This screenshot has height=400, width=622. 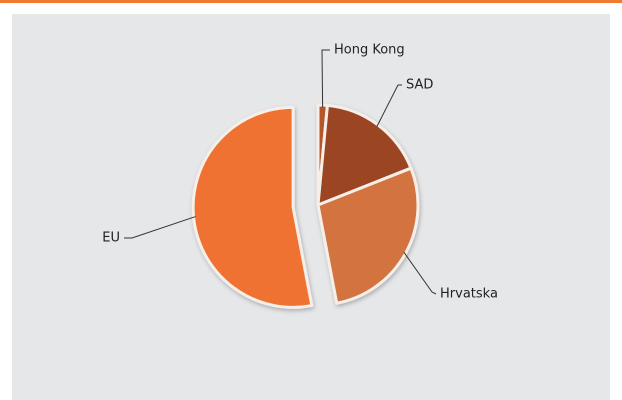 I want to click on slice-label: SAD, so click(x=419, y=85).